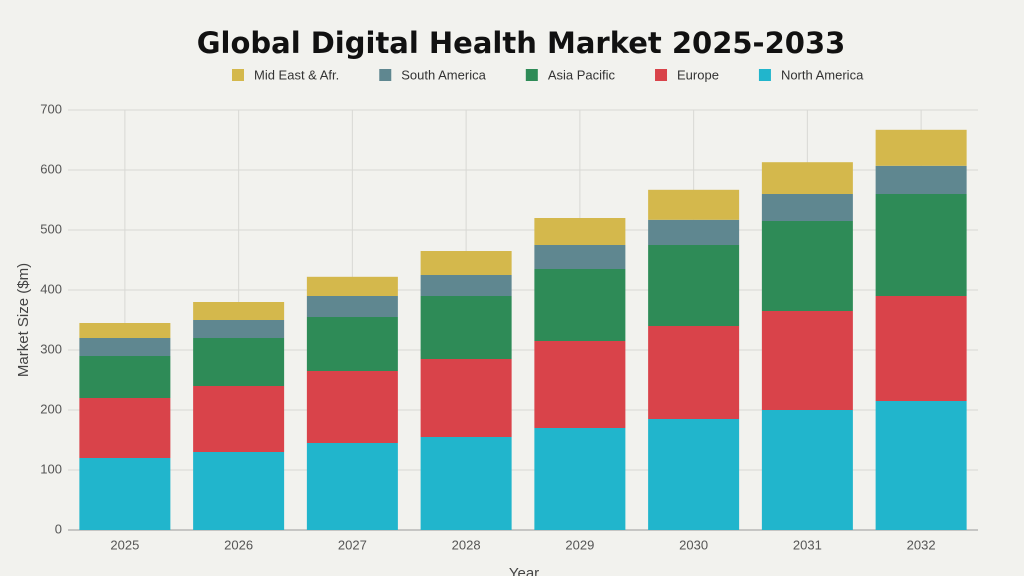 This screenshot has width=1024, height=576. I want to click on y-tick-label: 100, so click(51, 468).